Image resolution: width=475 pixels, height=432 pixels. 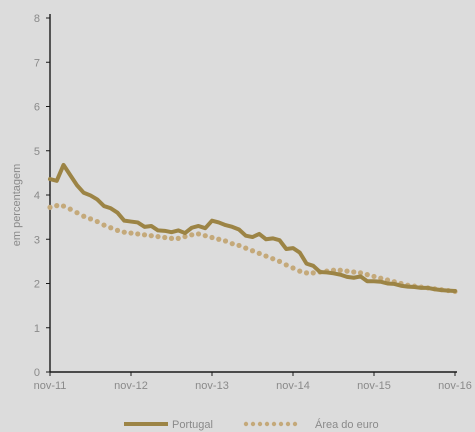 What do you see at coordinates (37, 285) in the screenshot?
I see `y-tick-label: 2` at bounding box center [37, 285].